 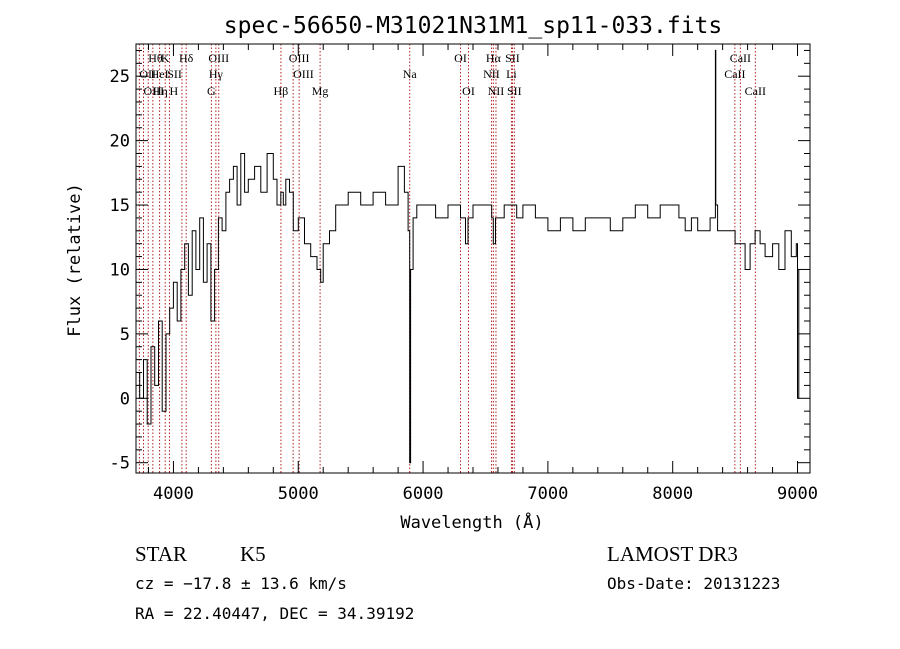 What do you see at coordinates (75, 260) in the screenshot?
I see `y-axis-label: Flux (relative)` at bounding box center [75, 260].